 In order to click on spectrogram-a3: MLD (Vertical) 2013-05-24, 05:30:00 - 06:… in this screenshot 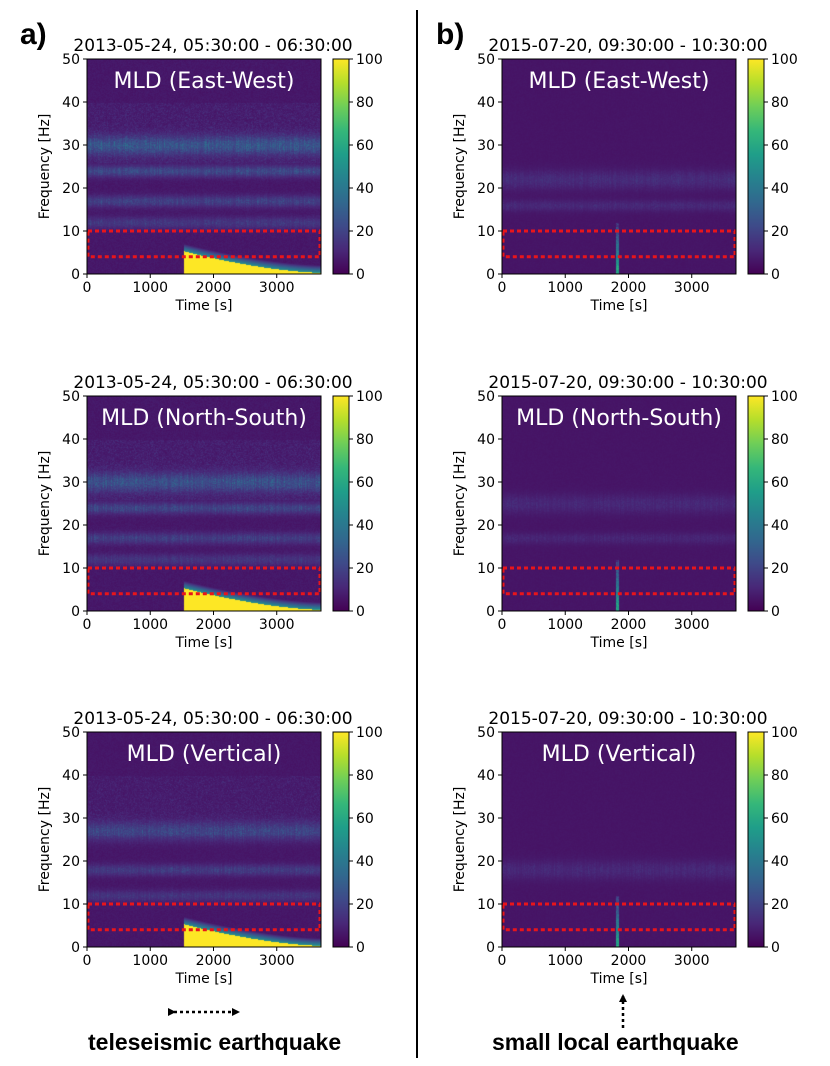, I will do `click(210, 848)`.